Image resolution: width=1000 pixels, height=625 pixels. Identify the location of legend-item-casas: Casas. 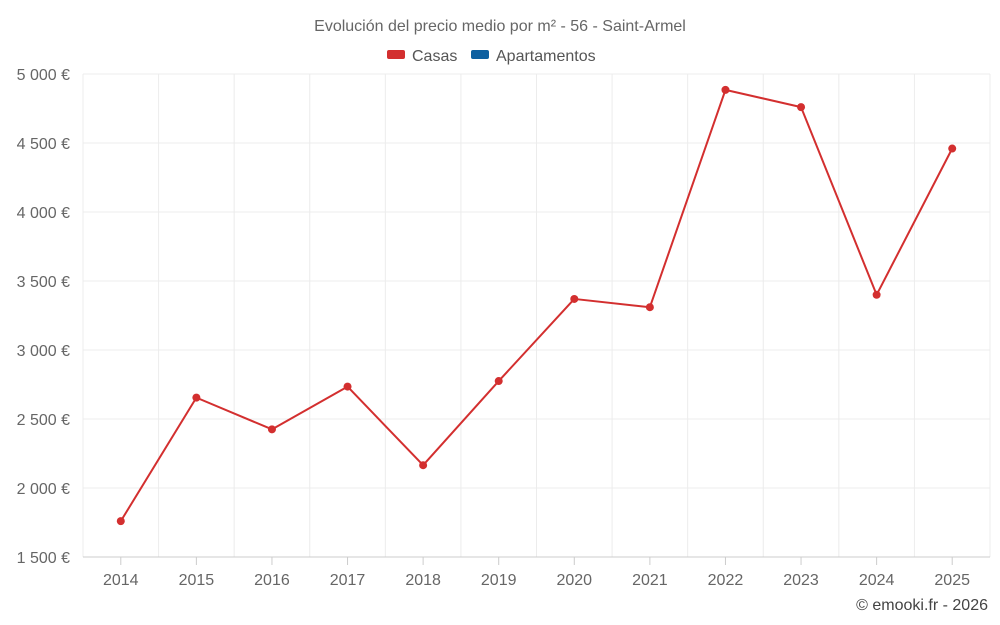
(422, 56).